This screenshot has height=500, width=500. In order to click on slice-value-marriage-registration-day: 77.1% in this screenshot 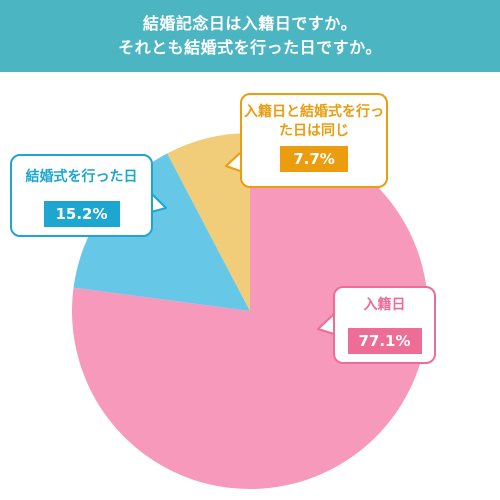, I will do `click(384, 341)`.